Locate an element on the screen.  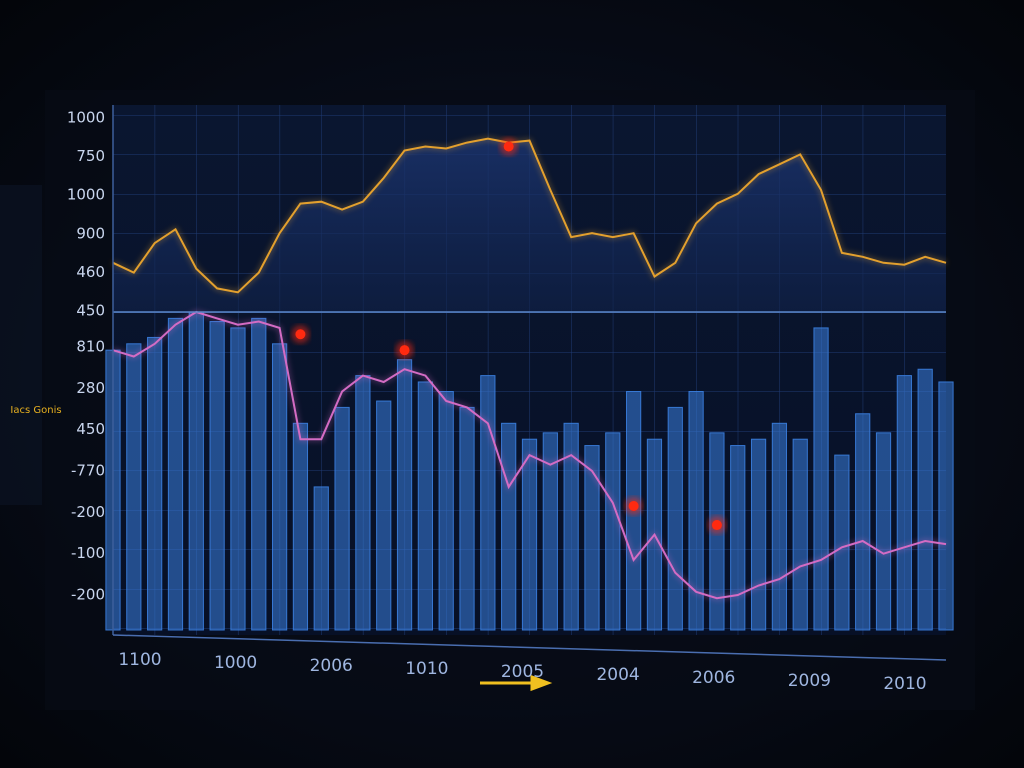
x-tick-label: 2009 is located at coordinates (809, 681).